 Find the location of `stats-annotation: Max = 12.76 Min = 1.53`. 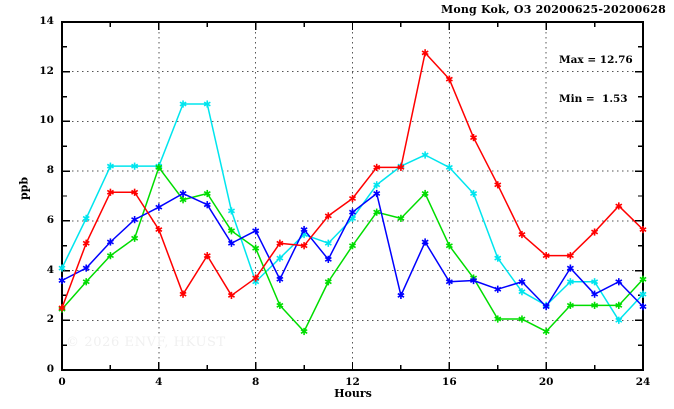

stats-annotation: Max = 12.76 Min = 1.53 is located at coordinates (596, 80).